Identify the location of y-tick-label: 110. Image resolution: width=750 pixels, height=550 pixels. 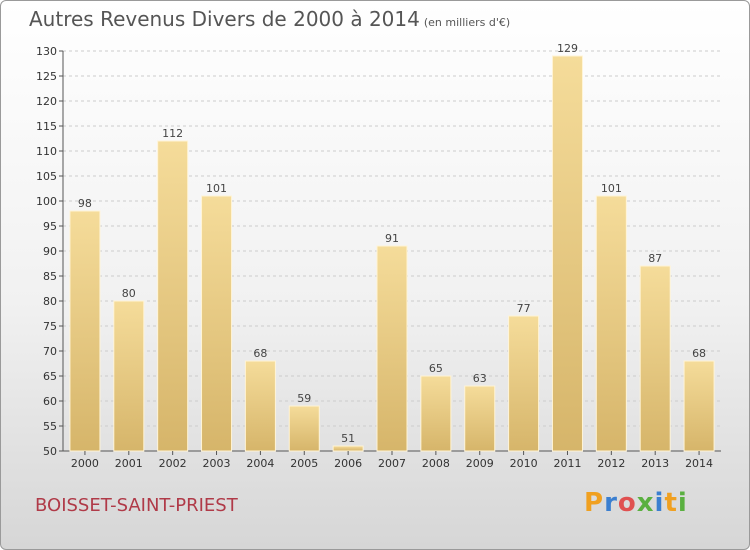
(46, 151).